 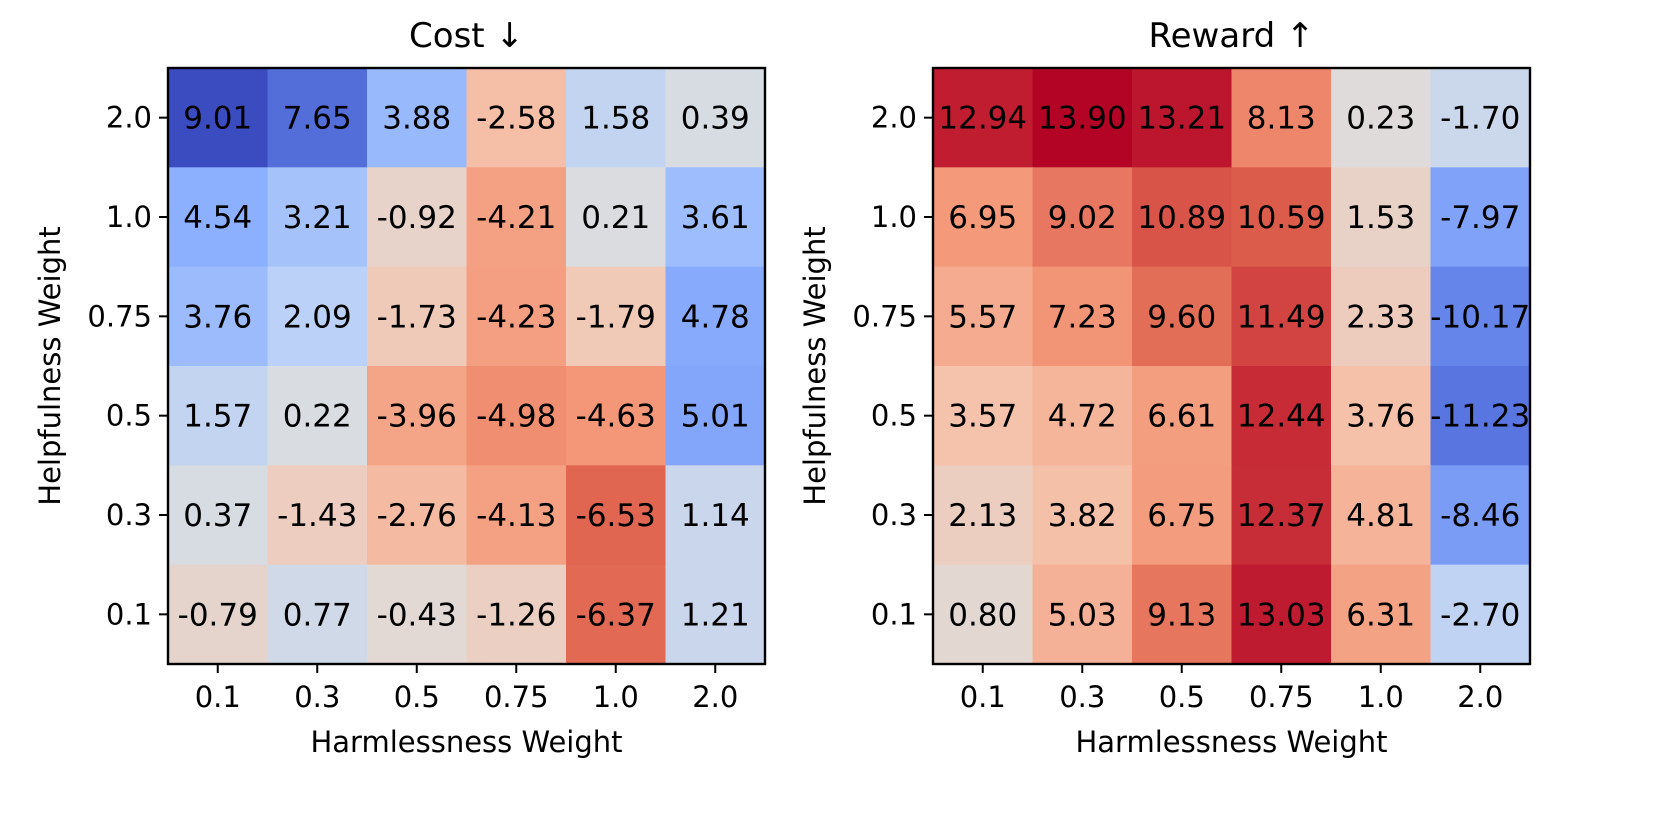 What do you see at coordinates (616, 516) in the screenshot?
I see `cell-value-label: -6.53` at bounding box center [616, 516].